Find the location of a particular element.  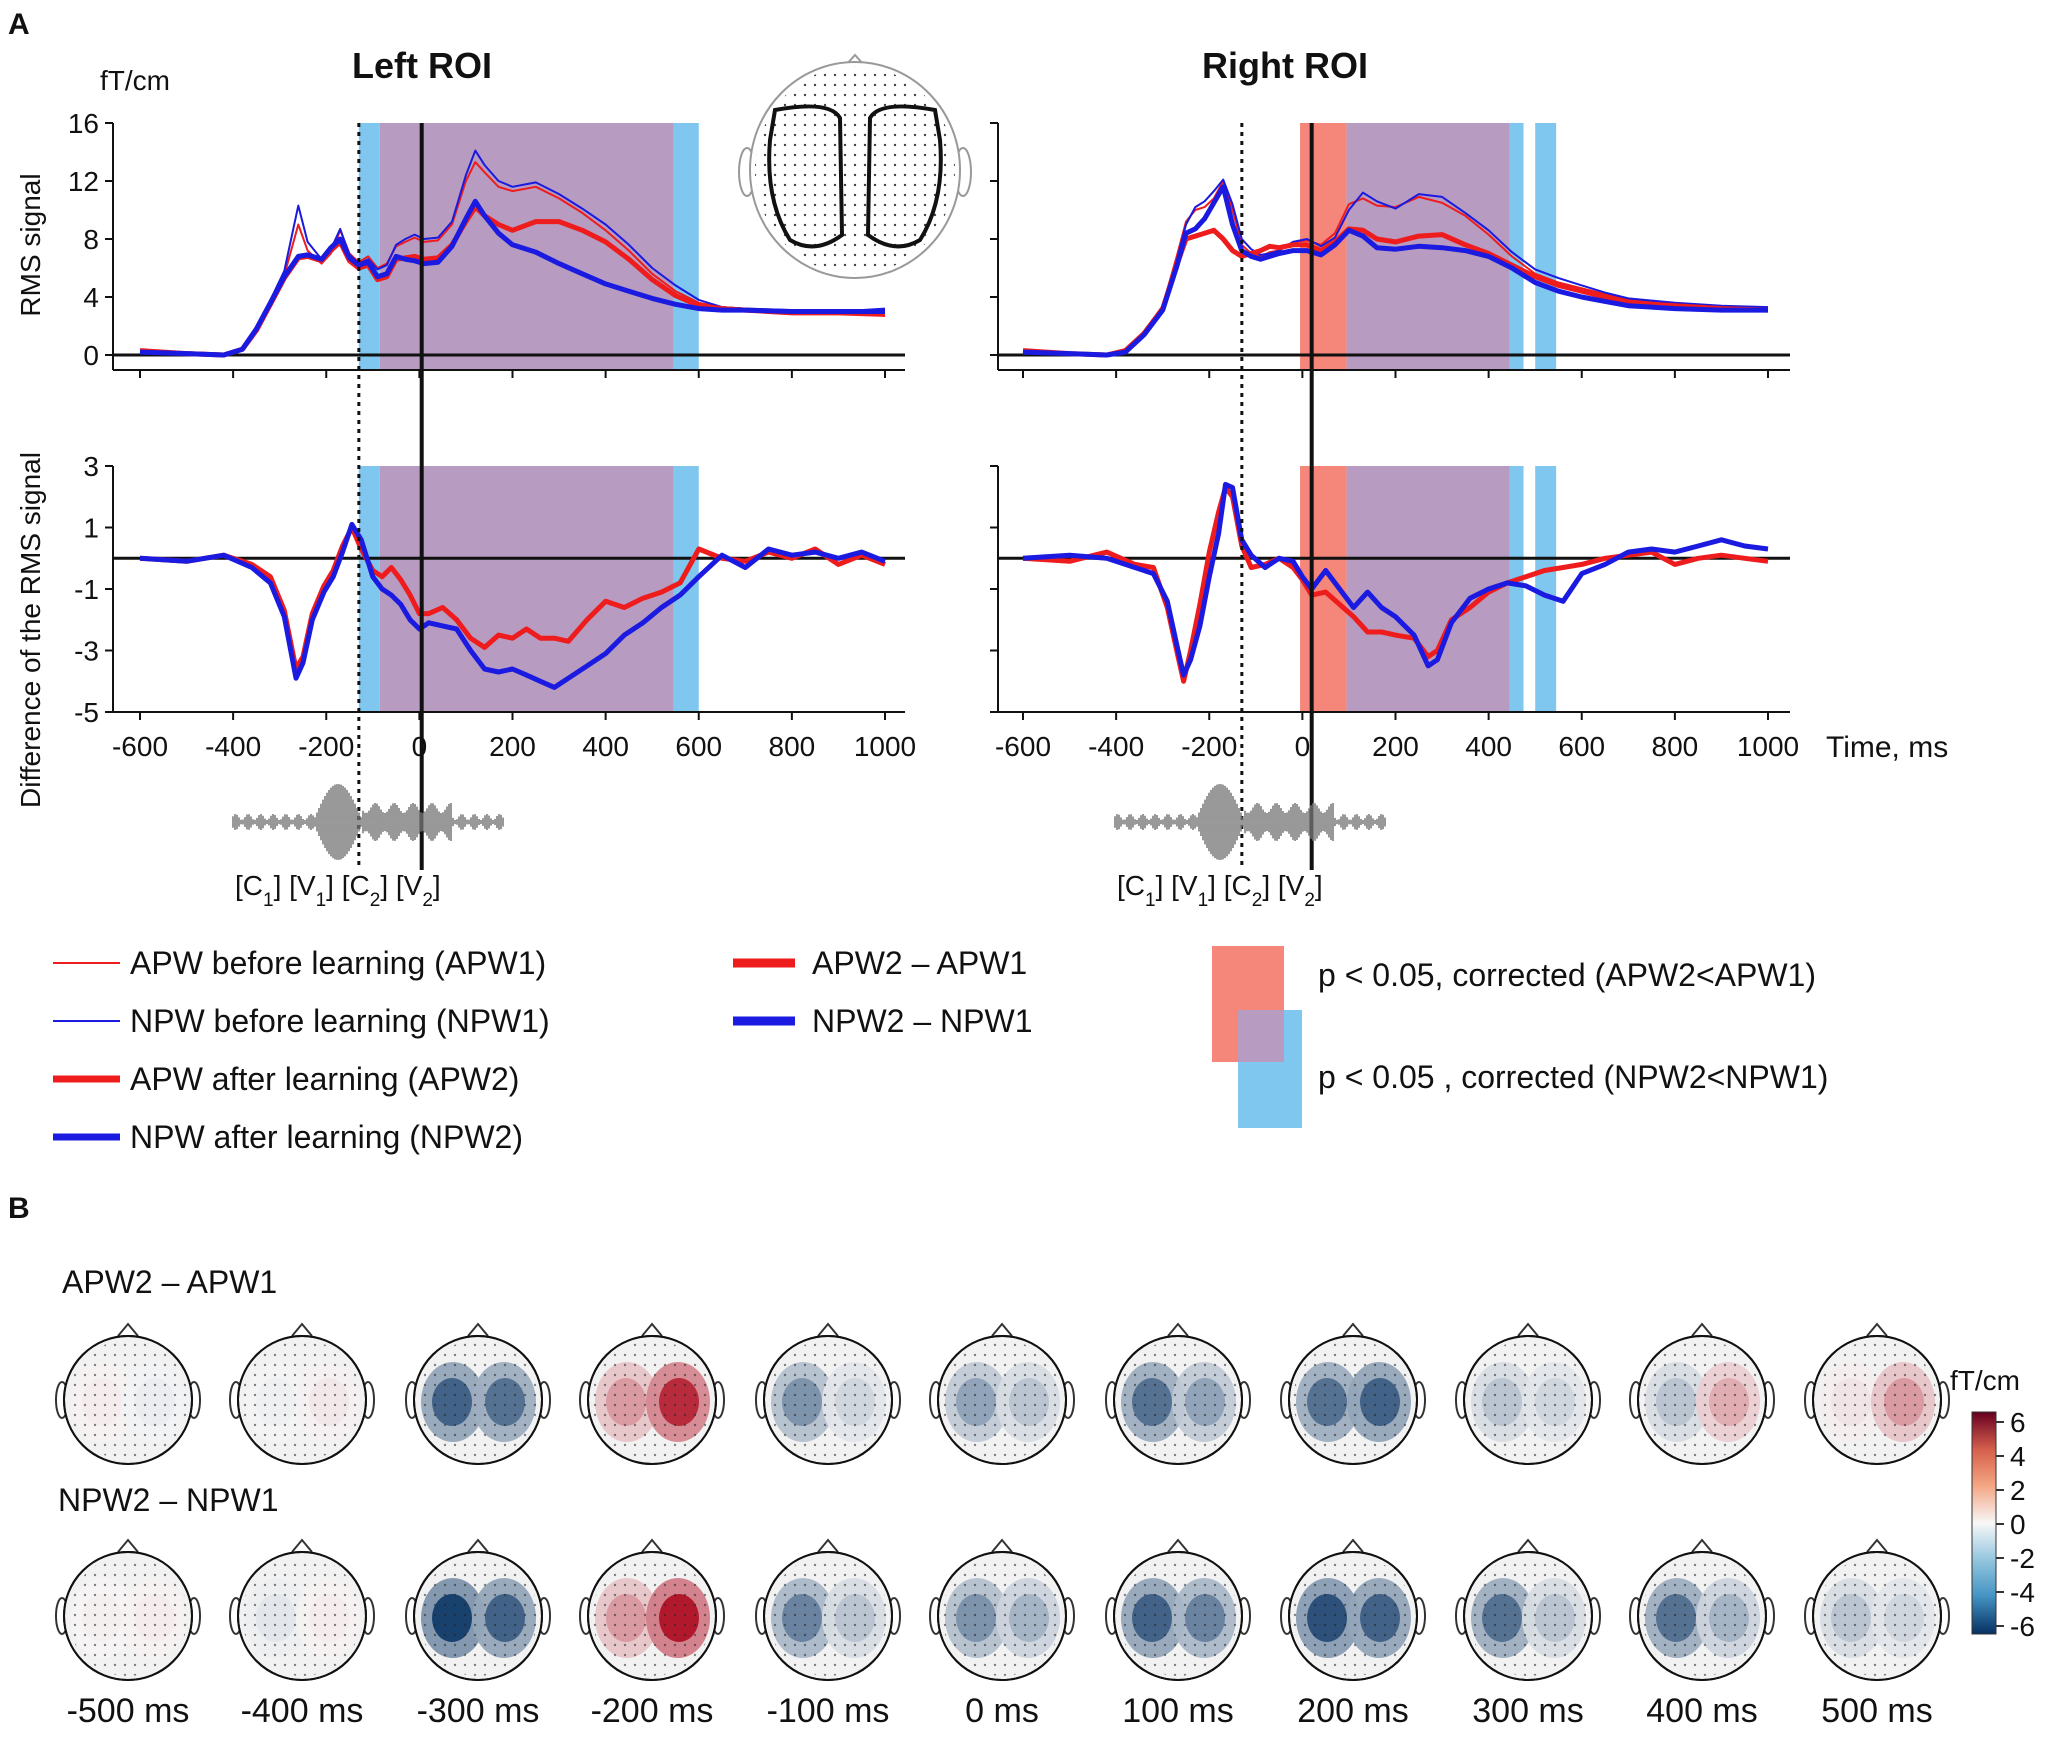

y-tick-label: 12 is located at coordinates (83, 181).